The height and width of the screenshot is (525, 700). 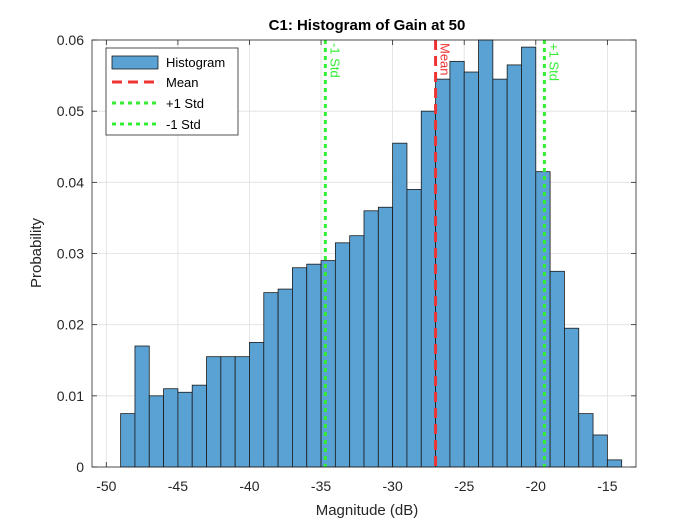 What do you see at coordinates (183, 124) in the screenshot?
I see `legend-entry-minus-std: -1 Std` at bounding box center [183, 124].